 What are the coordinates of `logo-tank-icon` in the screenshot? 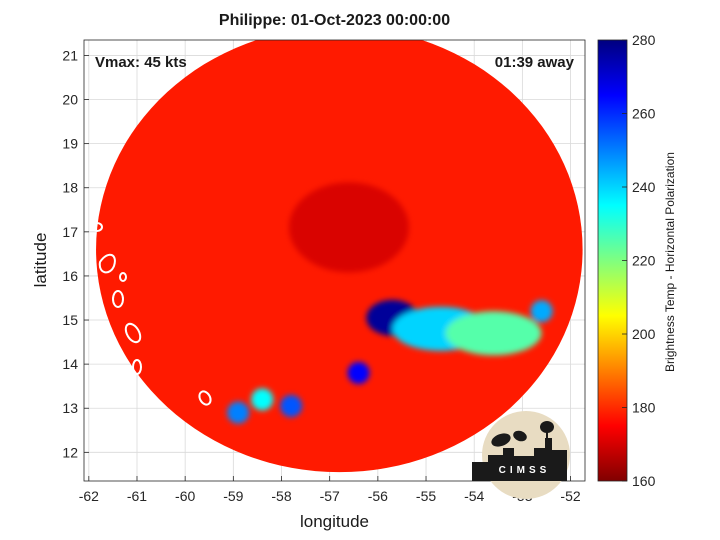 It's located at (547, 427).